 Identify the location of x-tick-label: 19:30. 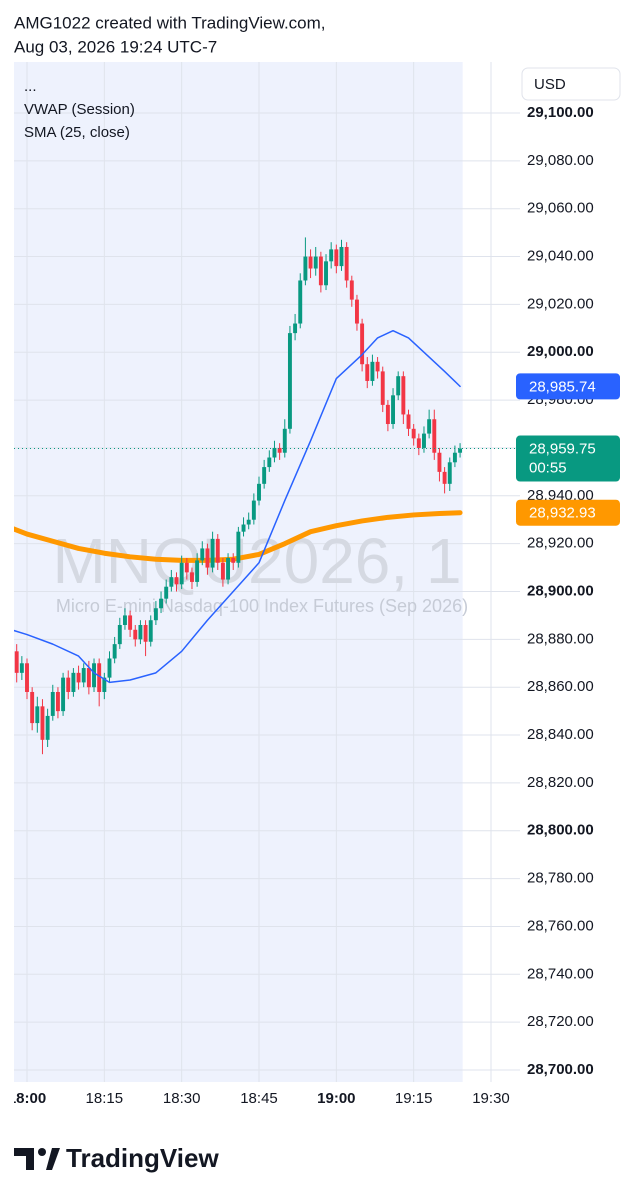
(491, 1098).